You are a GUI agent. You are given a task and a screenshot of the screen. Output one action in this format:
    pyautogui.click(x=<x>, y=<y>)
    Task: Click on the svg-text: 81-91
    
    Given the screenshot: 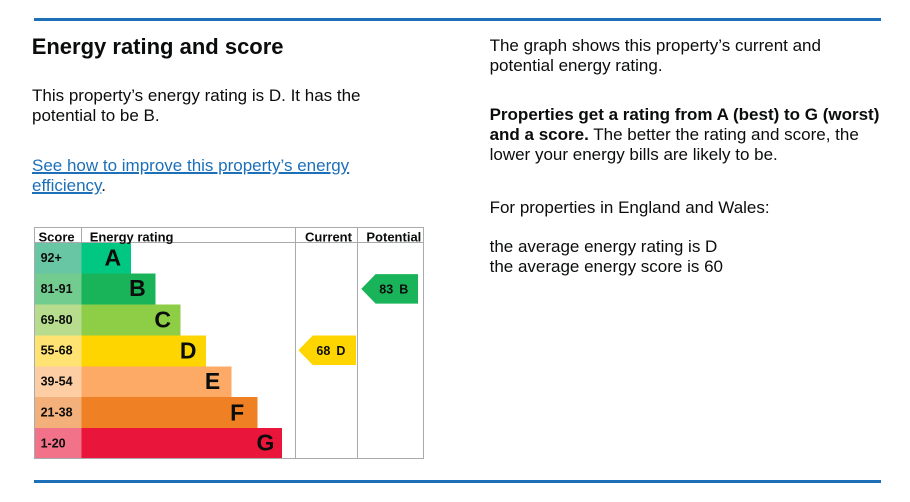 What is the action you would take?
    pyautogui.click(x=57, y=289)
    